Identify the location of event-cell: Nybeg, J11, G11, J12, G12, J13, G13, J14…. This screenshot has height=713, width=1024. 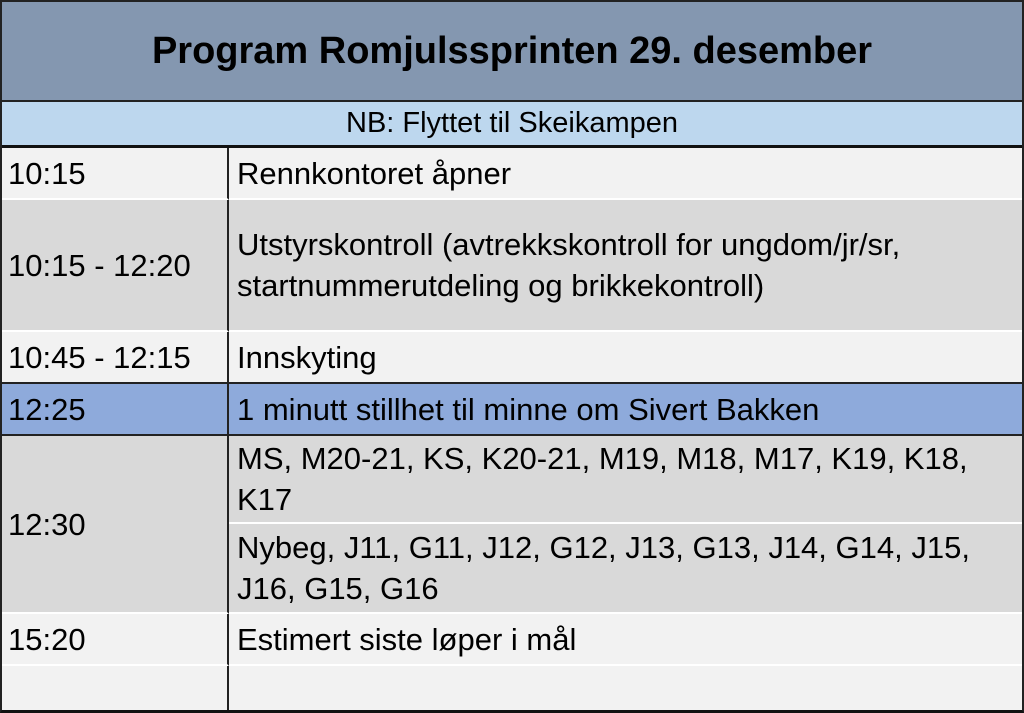
(626, 569).